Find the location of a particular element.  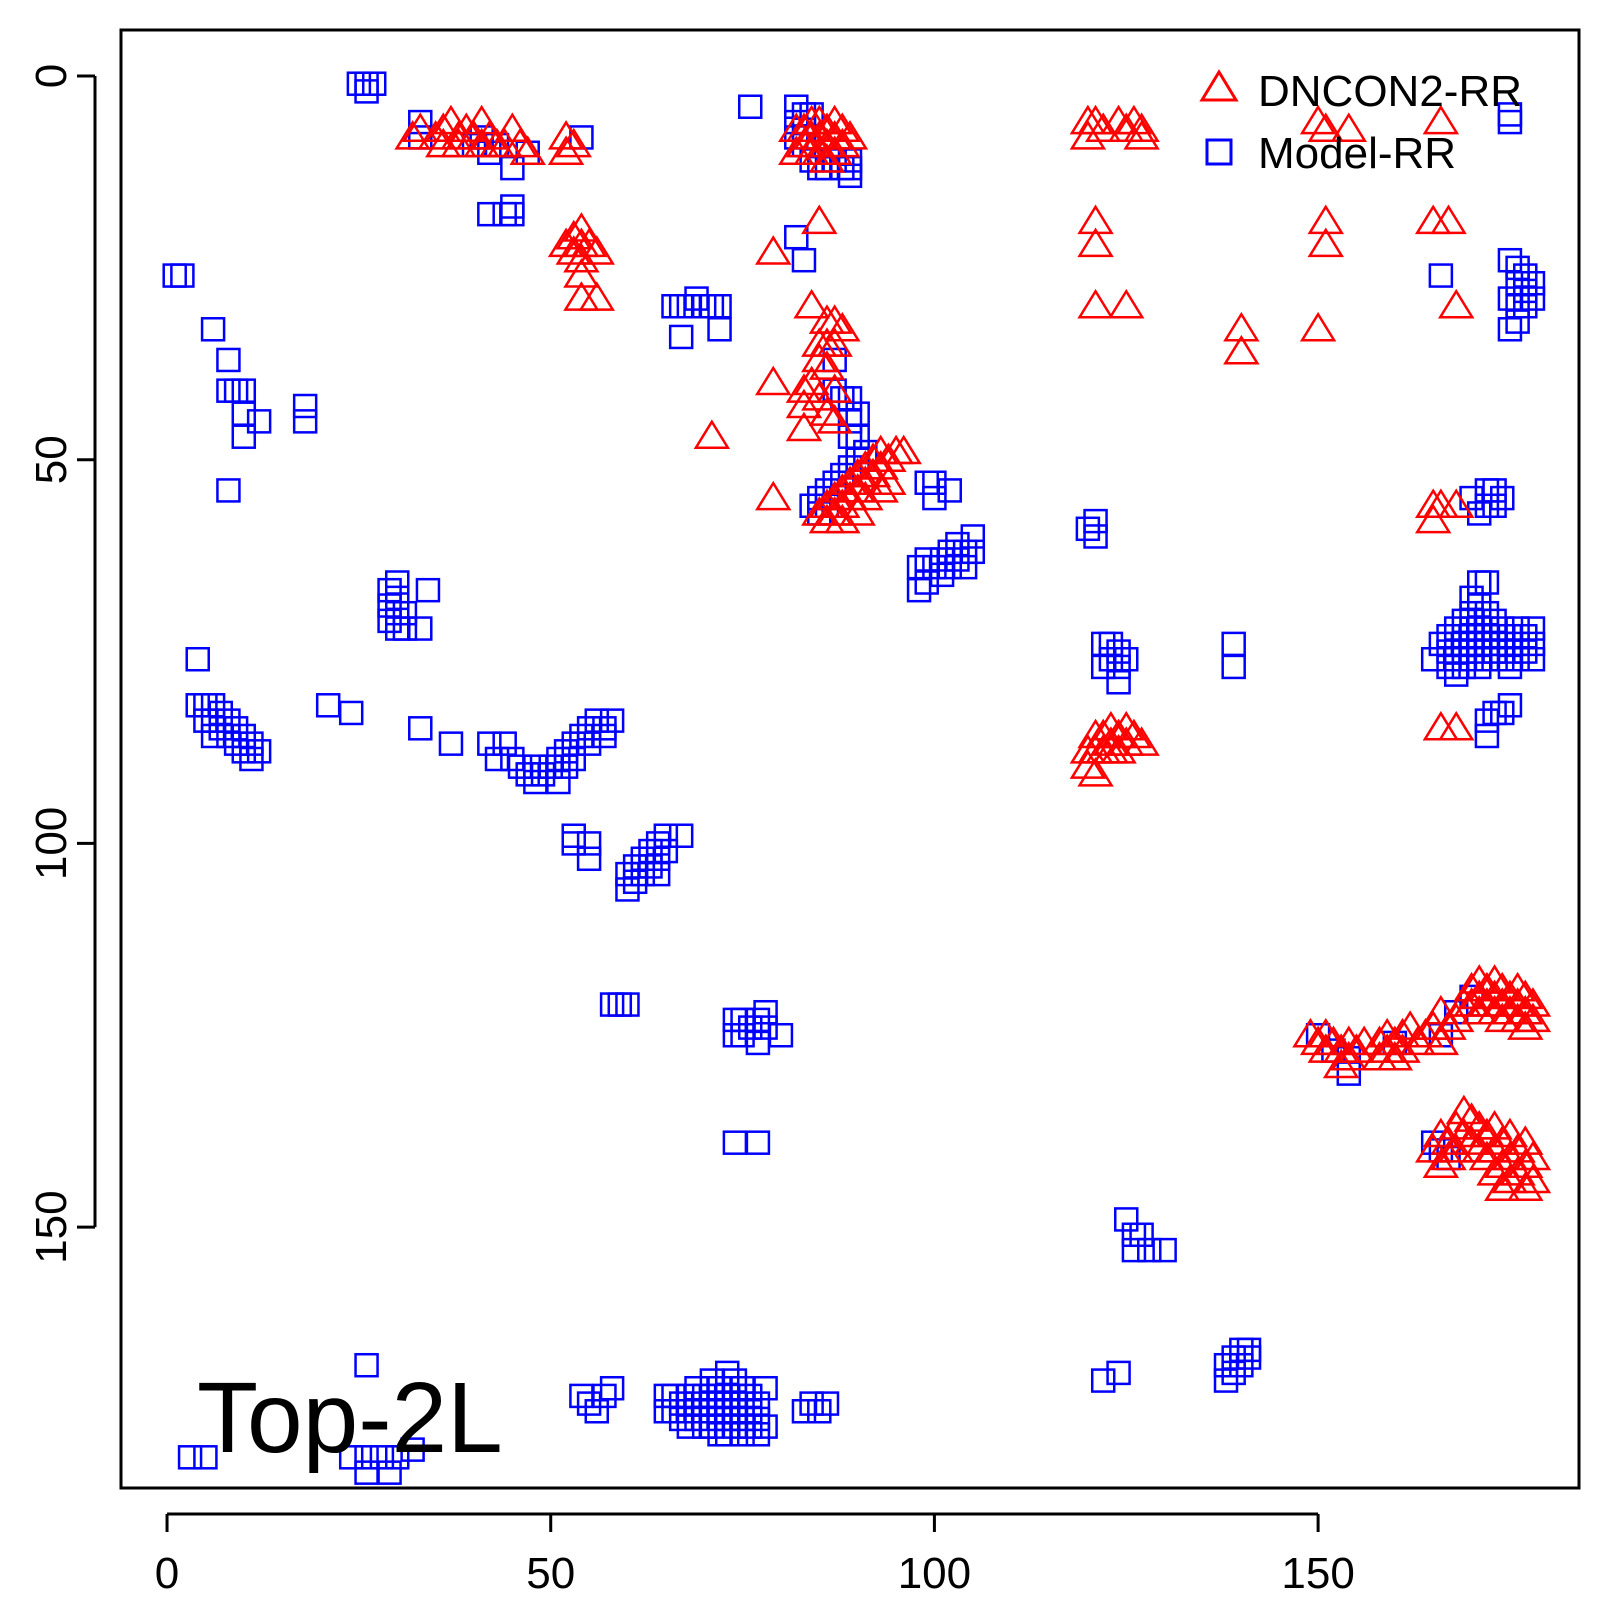

x-tick-label: 0 is located at coordinates (167, 1573).